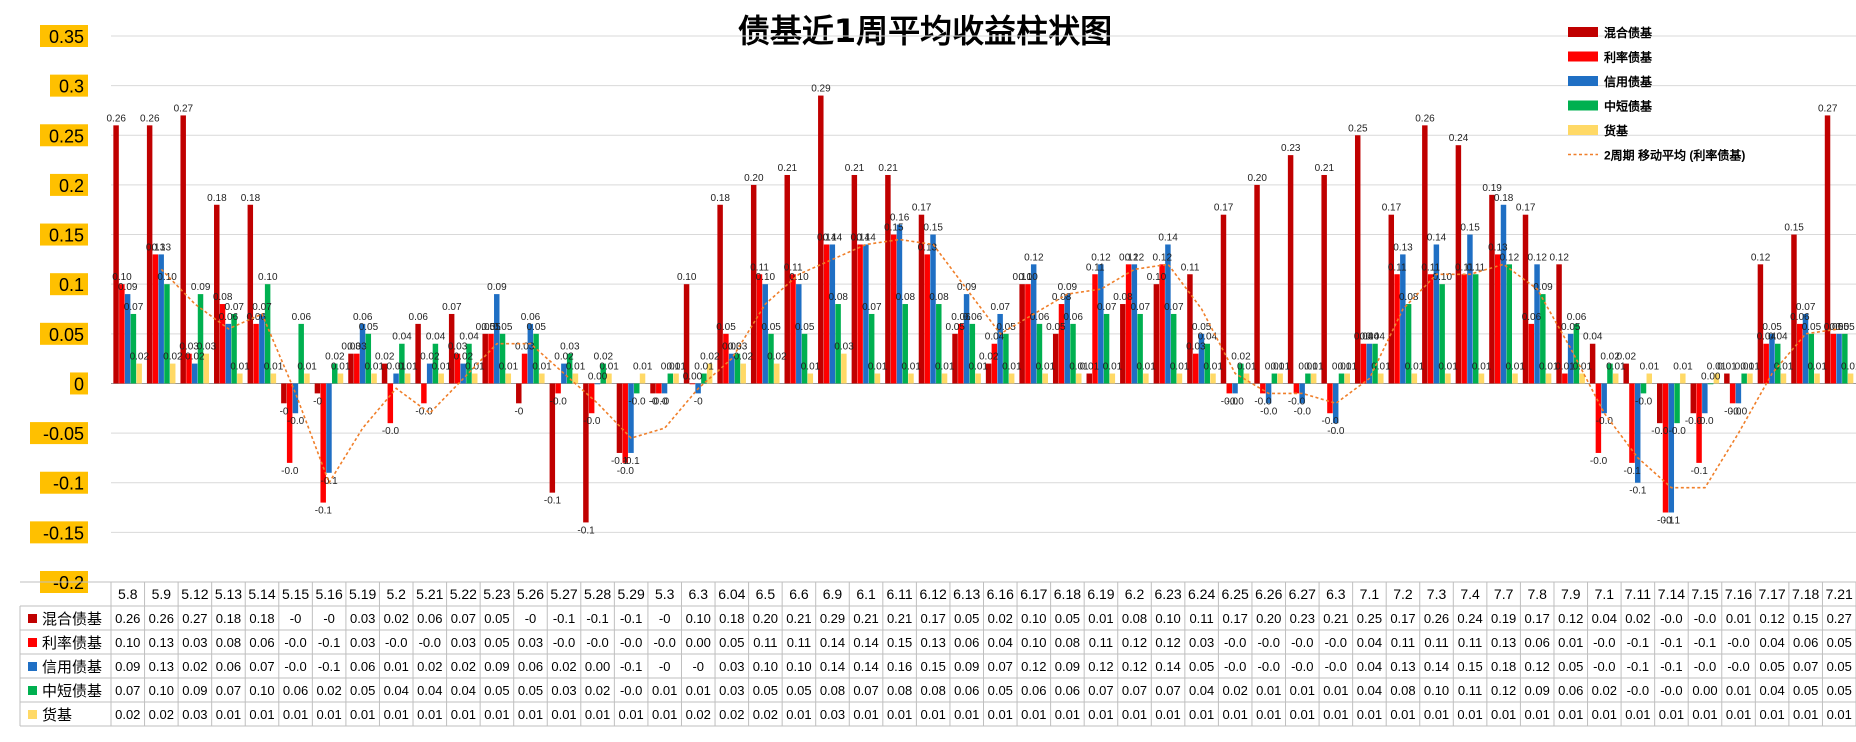  What do you see at coordinates (464, 357) in the screenshot?
I see `bar-label: 0.02` at bounding box center [464, 357].